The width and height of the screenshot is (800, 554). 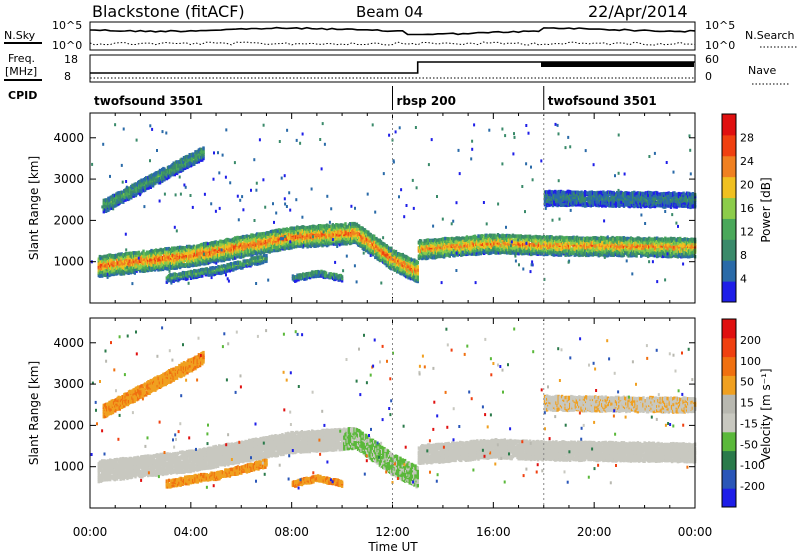 I want to click on freq-panel: Freq. [MHz] 18 8 60 0 Nave, so click(x=397, y=68).